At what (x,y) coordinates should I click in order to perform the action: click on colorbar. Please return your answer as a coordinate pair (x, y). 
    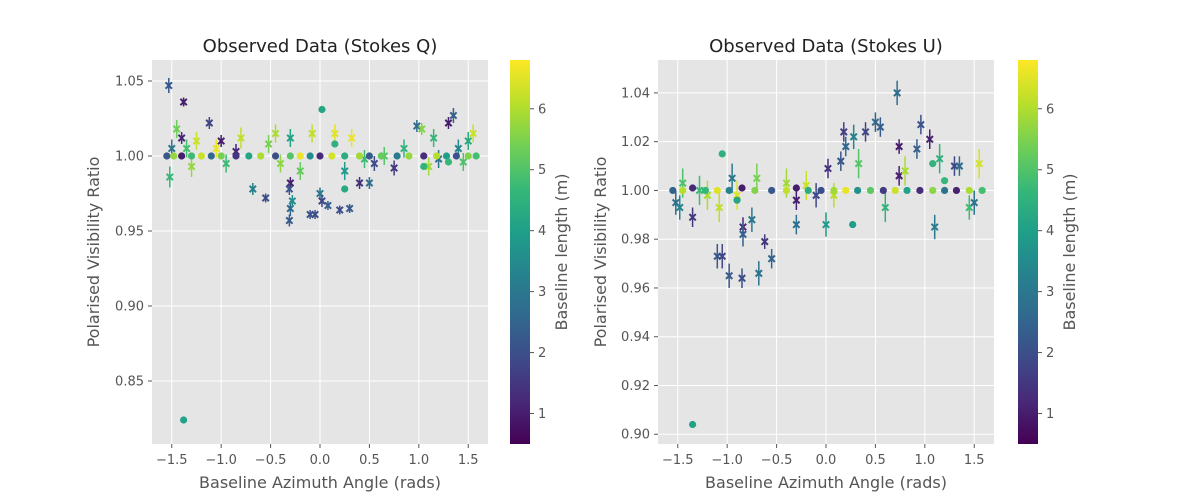
    Looking at the image, I should click on (520, 252).